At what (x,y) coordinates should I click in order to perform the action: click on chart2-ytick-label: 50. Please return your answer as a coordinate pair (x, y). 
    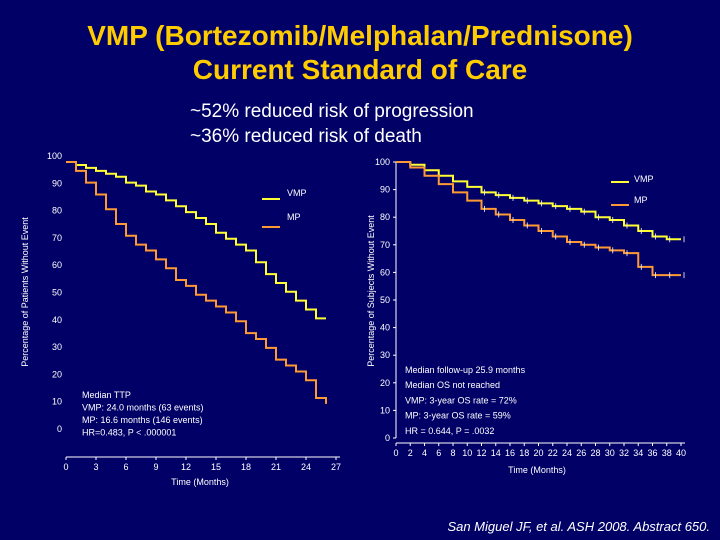
    Looking at the image, I should click on (385, 300).